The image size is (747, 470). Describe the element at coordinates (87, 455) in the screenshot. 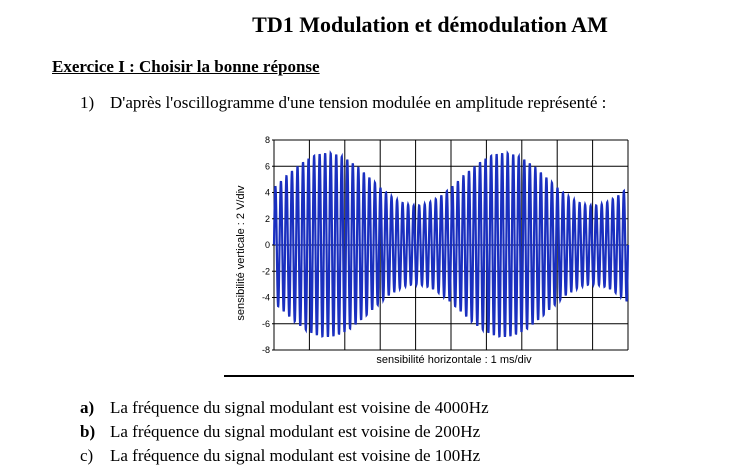

I see `answer-label: c)` at that location.